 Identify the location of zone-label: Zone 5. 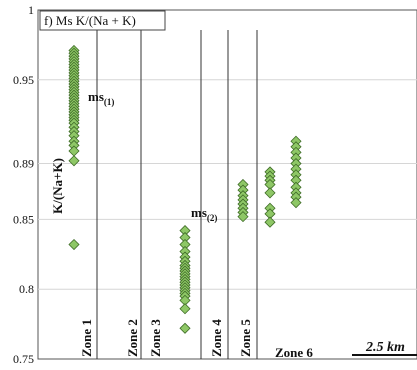
(245, 338).